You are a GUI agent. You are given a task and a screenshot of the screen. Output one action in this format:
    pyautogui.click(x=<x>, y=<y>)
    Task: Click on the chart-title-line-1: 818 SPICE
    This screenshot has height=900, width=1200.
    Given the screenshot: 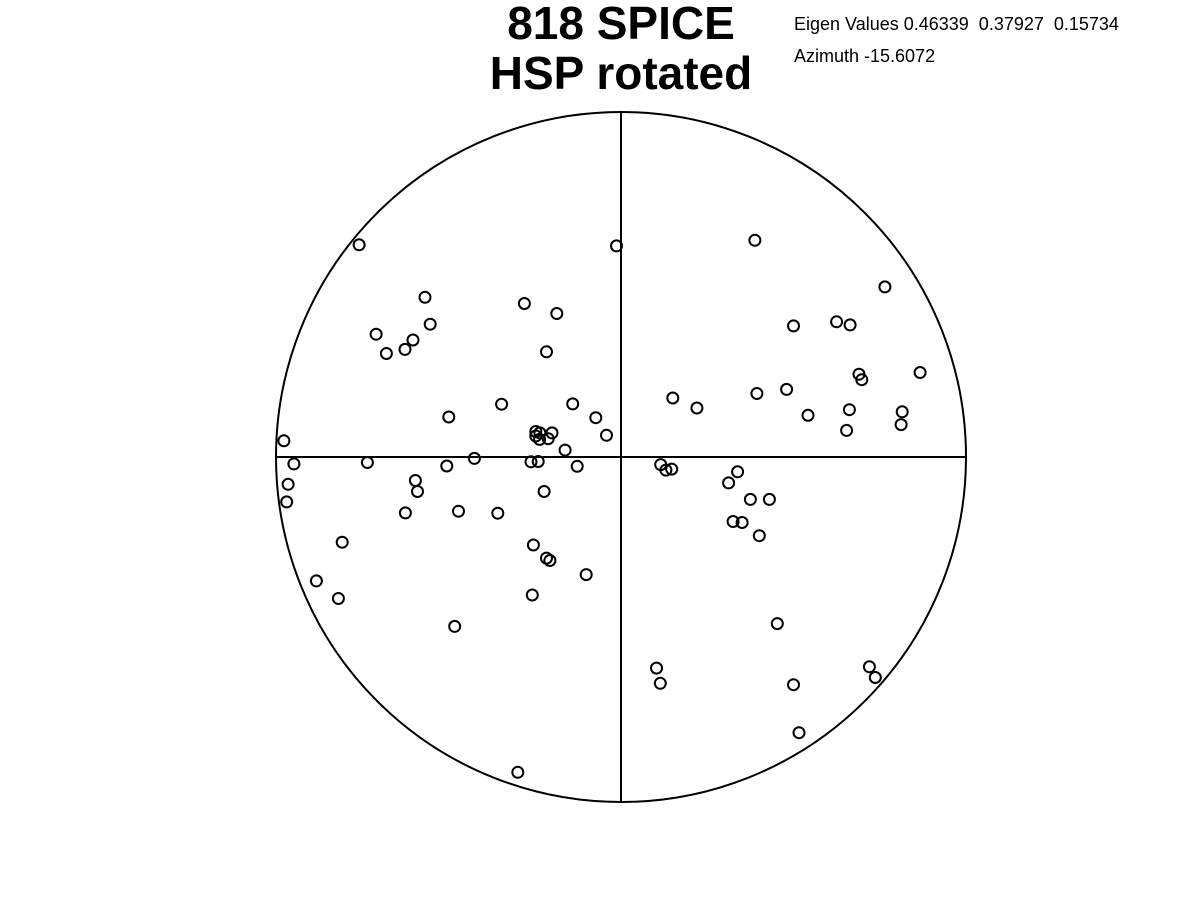 What is the action you would take?
    pyautogui.click(x=621, y=24)
    